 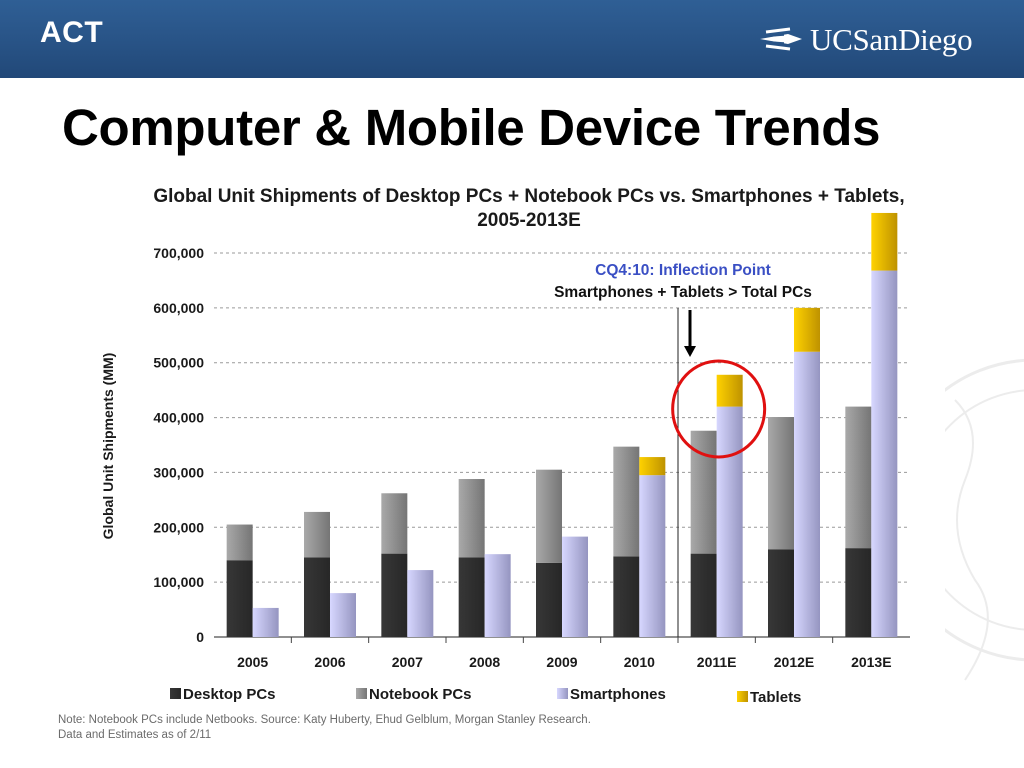 I want to click on y-tick-label: 100,000, so click(x=178, y=582).